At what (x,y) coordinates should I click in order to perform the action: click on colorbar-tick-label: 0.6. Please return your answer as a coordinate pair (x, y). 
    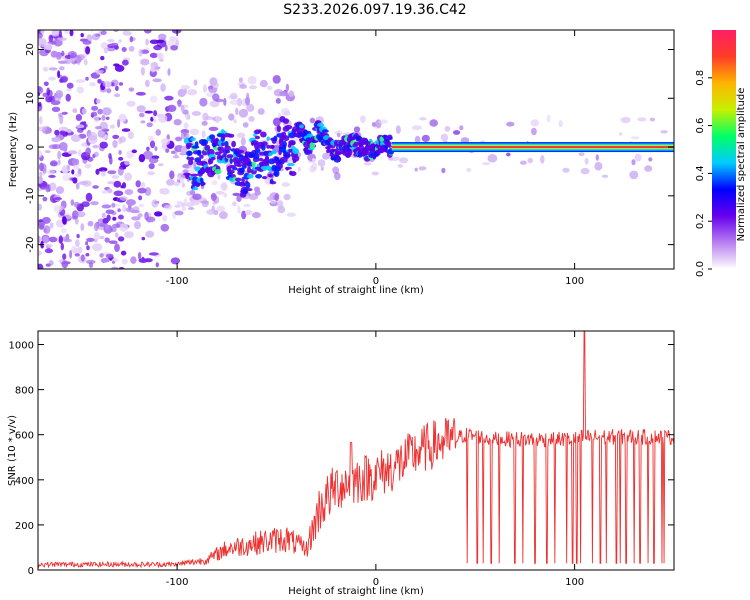
    Looking at the image, I should click on (700, 126).